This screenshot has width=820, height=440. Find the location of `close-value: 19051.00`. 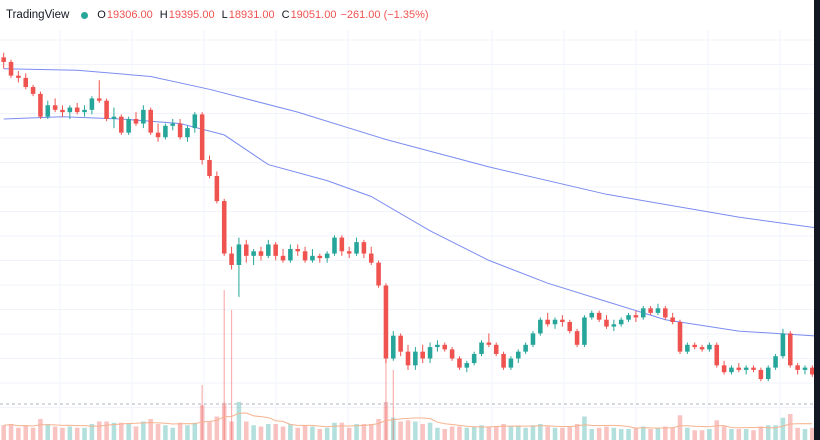

close-value: 19051.00 is located at coordinates (313, 15).